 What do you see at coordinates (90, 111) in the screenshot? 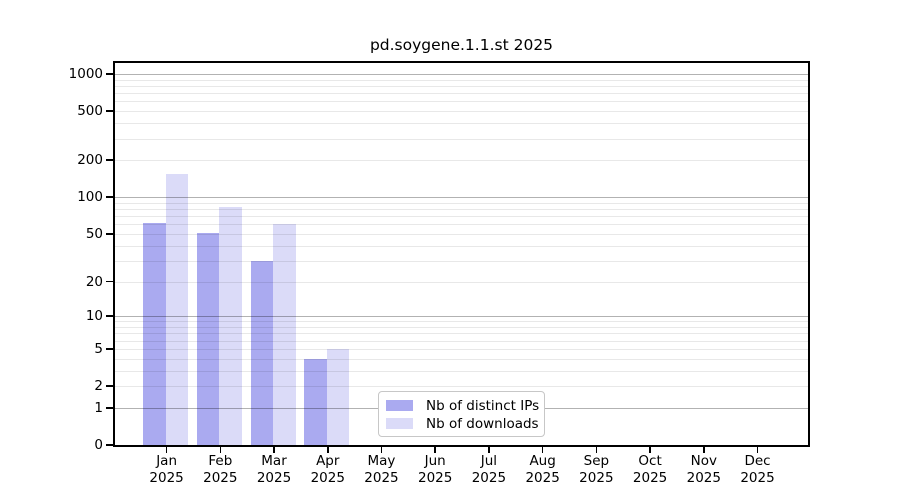
I see `y-tick-label: 500` at bounding box center [90, 111].